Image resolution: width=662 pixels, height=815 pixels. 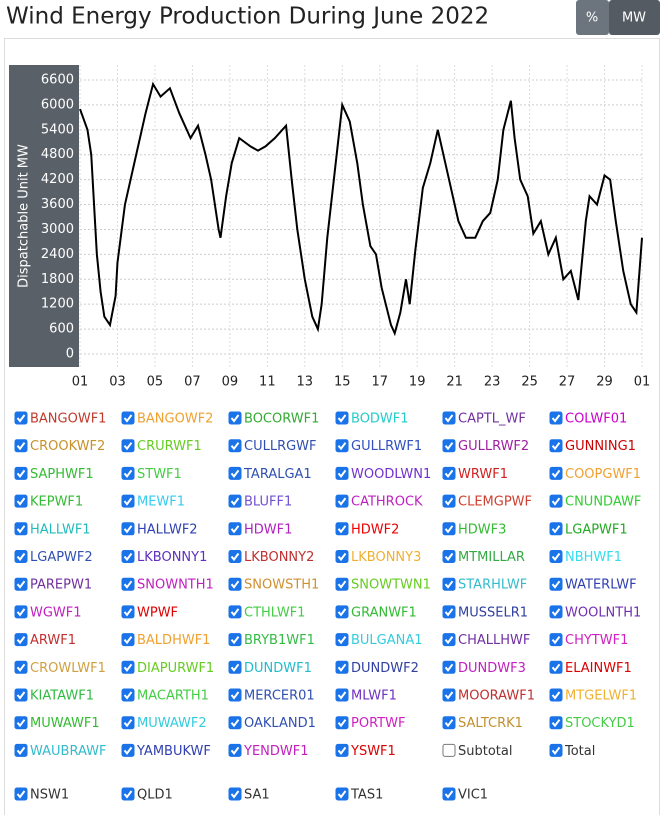 What do you see at coordinates (492, 668) in the screenshot?
I see `legend-label: DUNDWF3` at bounding box center [492, 668].